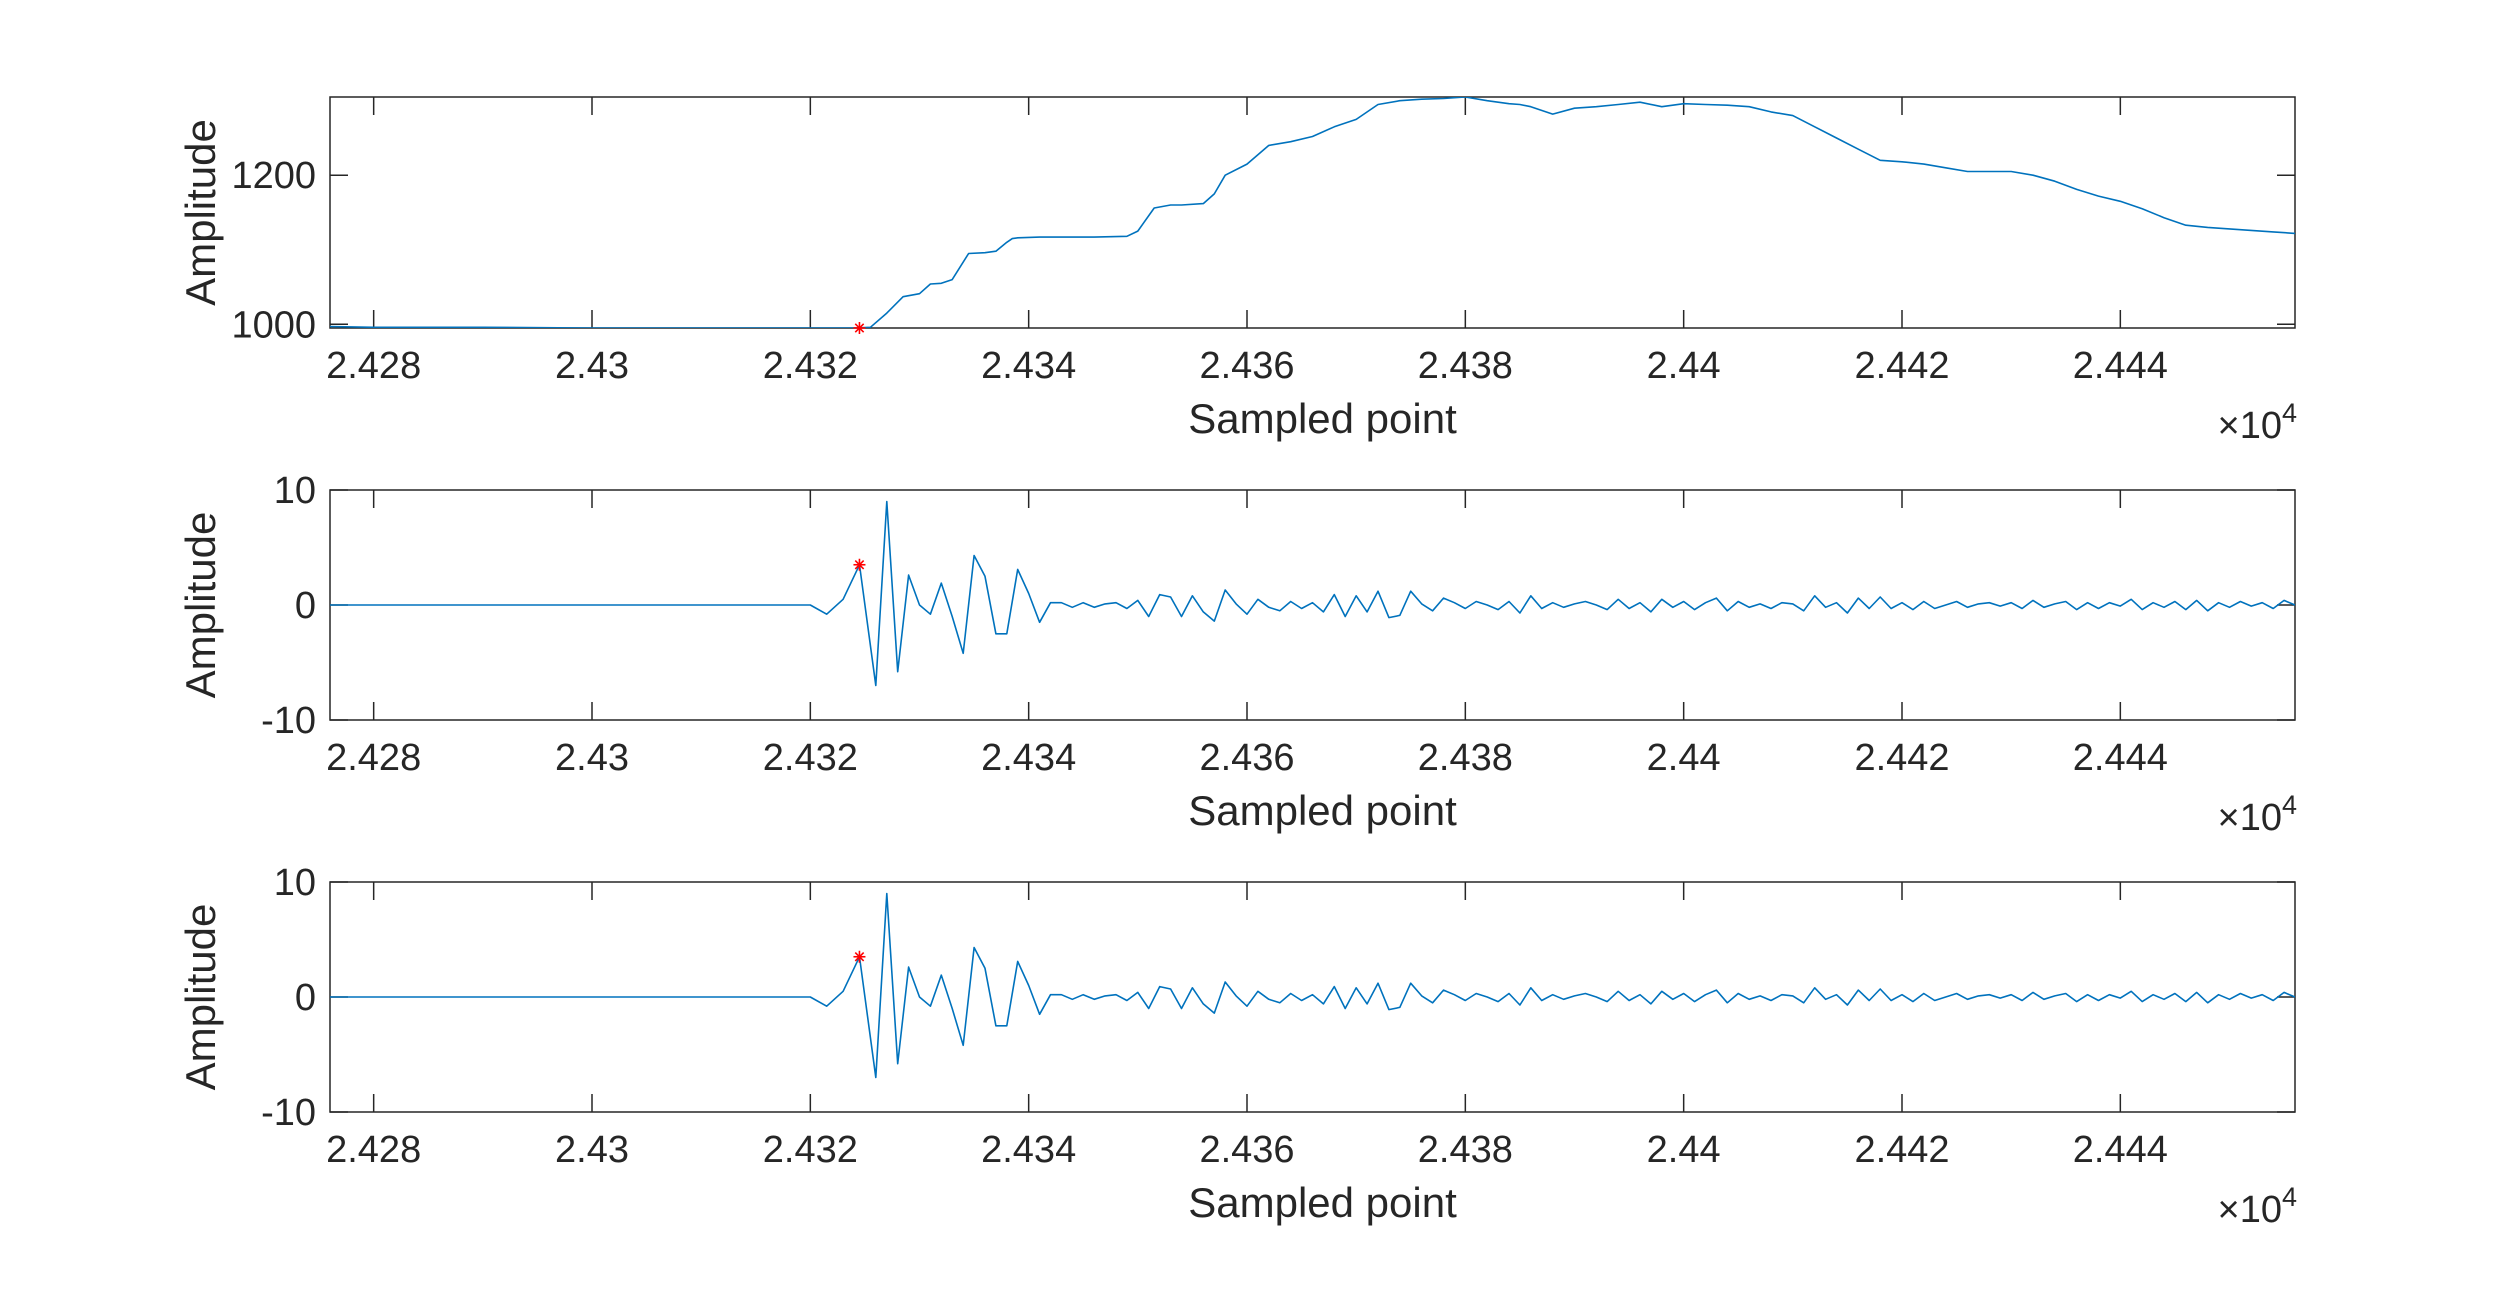 The width and height of the screenshot is (2500, 1291). What do you see at coordinates (273, 325) in the screenshot?
I see `y-tick-label: 1000` at bounding box center [273, 325].